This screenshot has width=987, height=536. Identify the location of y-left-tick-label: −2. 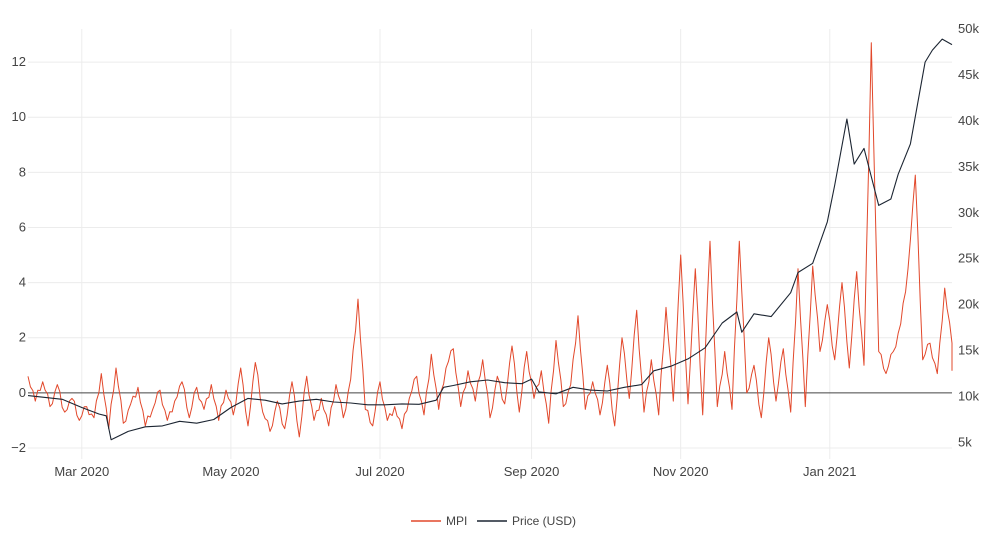
(18, 447).